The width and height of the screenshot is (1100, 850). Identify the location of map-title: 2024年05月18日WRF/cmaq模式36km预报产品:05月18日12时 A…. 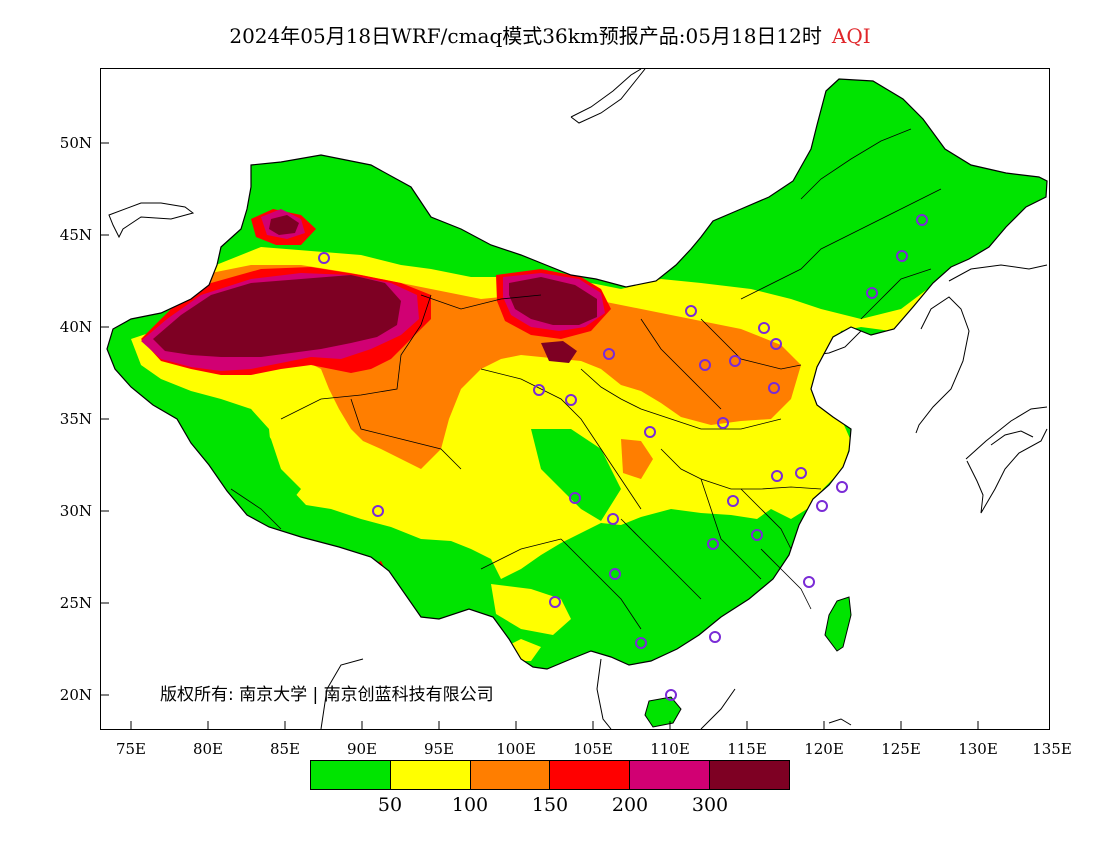
(550, 34).